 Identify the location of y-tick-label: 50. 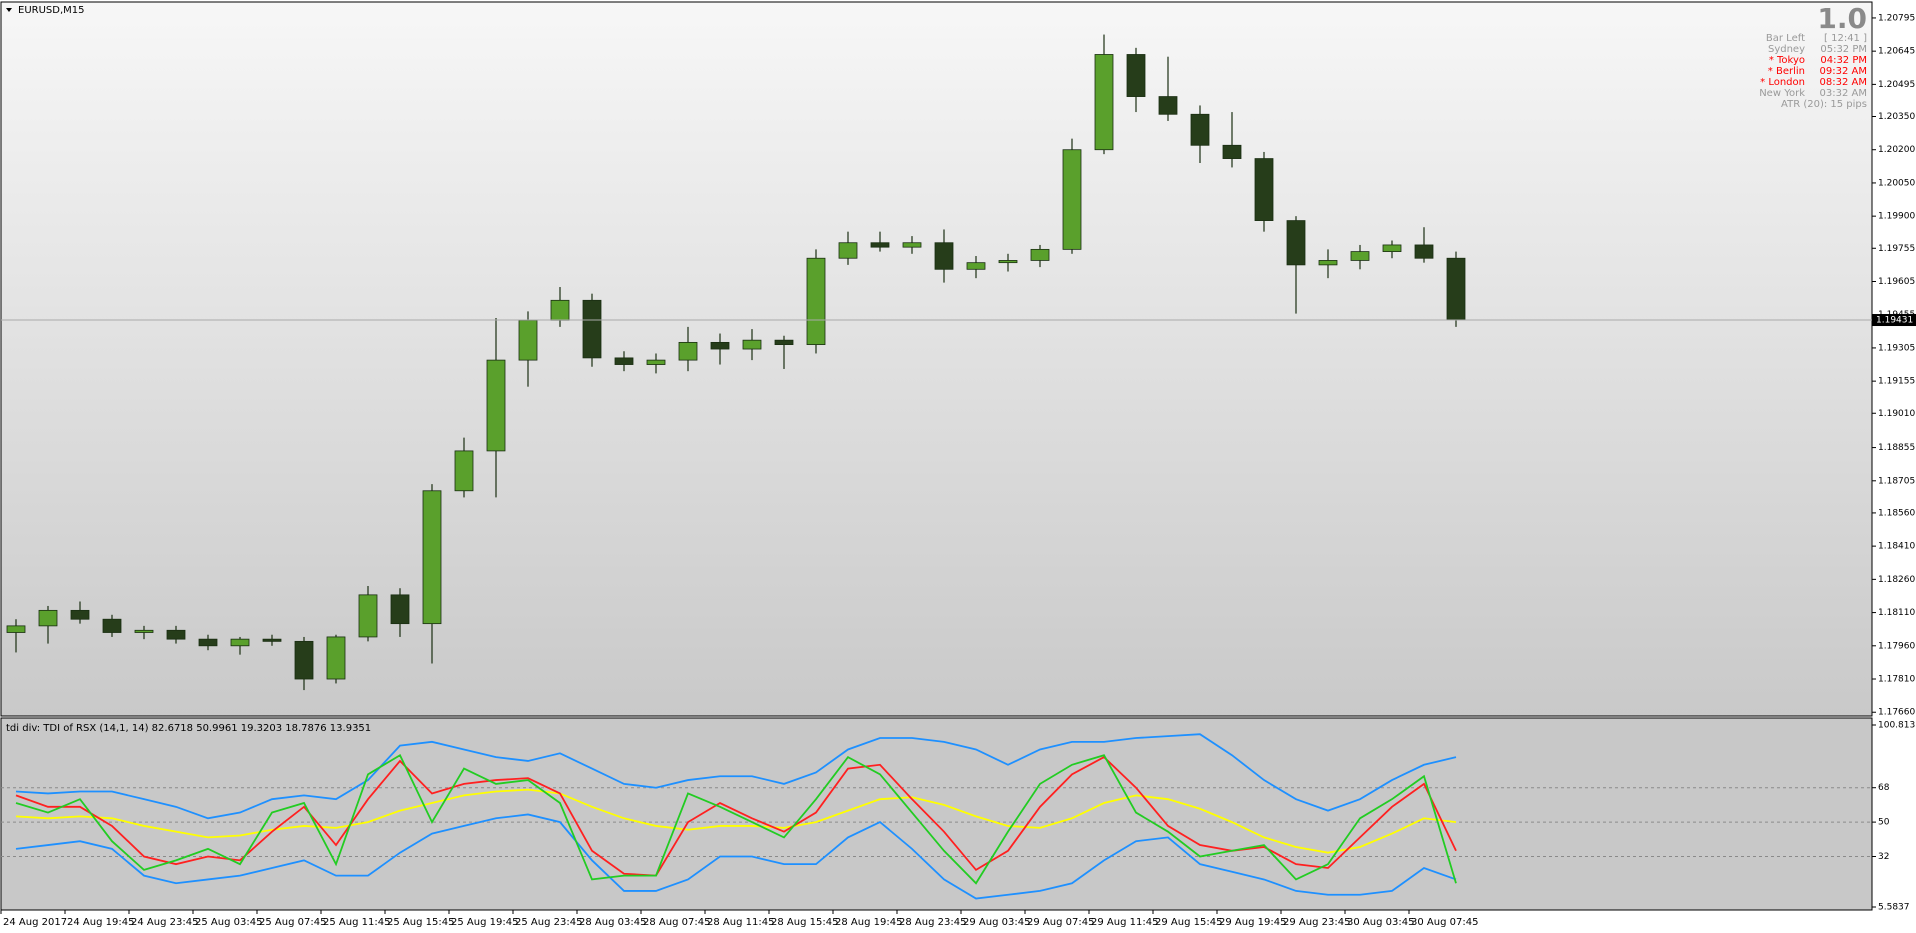
(1884, 823).